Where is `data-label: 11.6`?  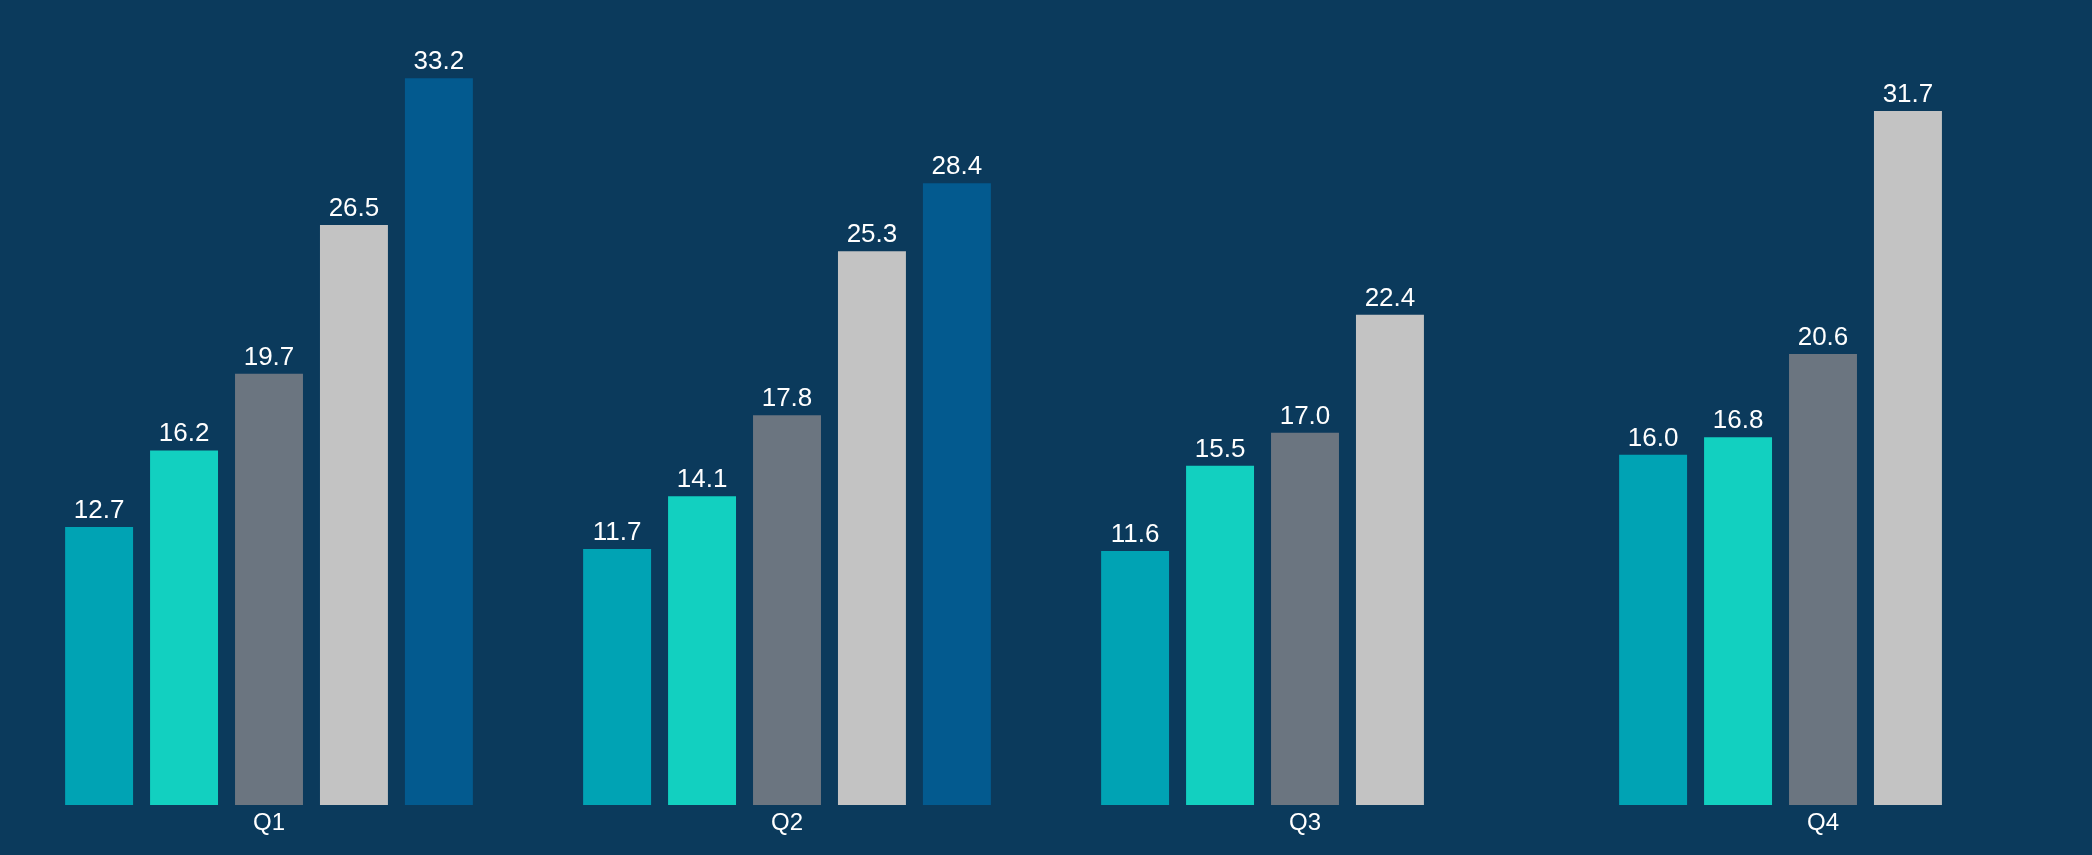 data-label: 11.6 is located at coordinates (1135, 533).